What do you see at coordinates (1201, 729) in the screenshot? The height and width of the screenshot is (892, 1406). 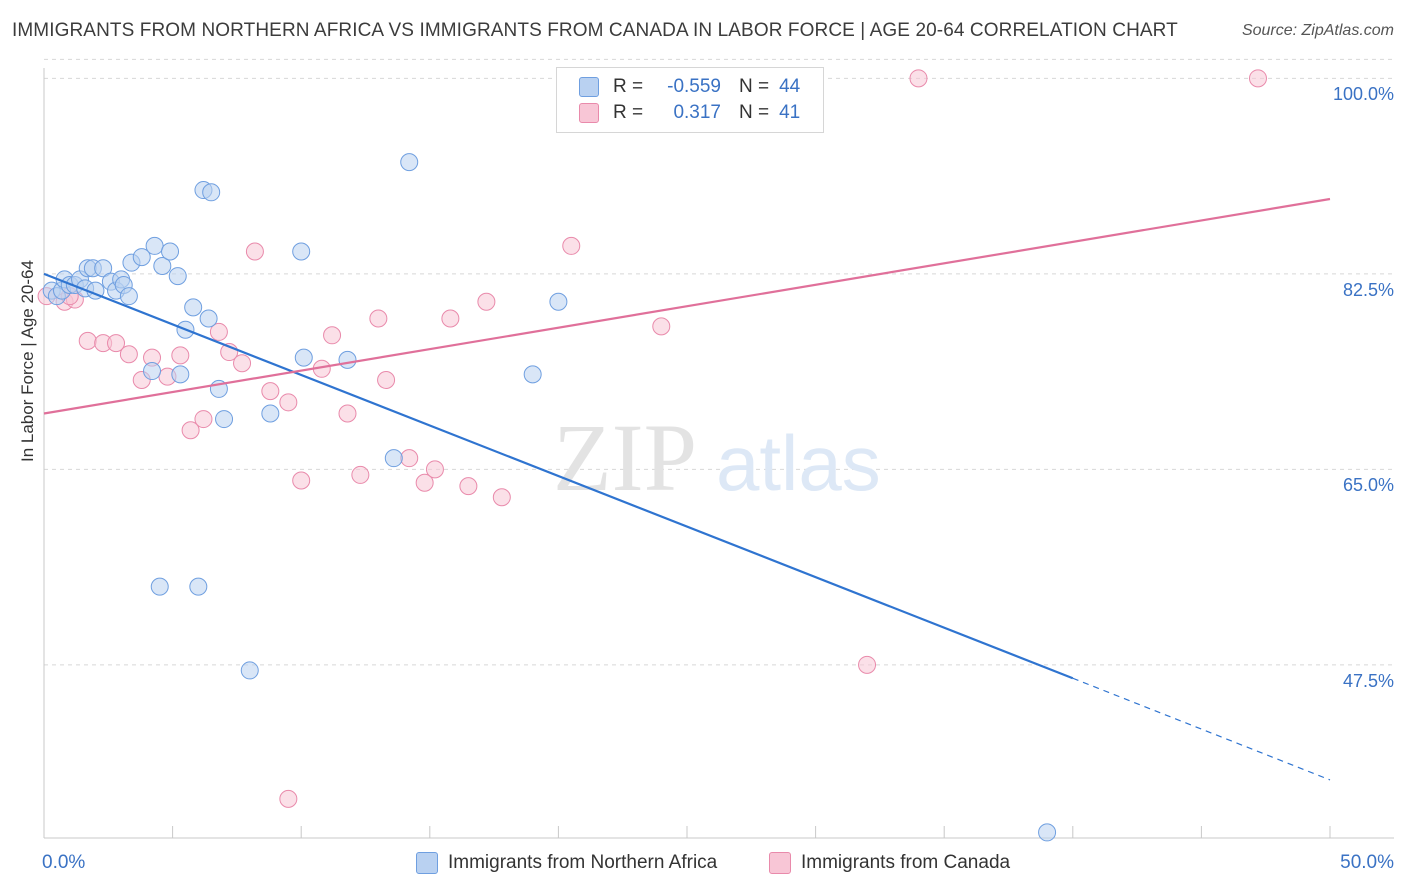 I see `northern-africa-trend-extension` at bounding box center [1201, 729].